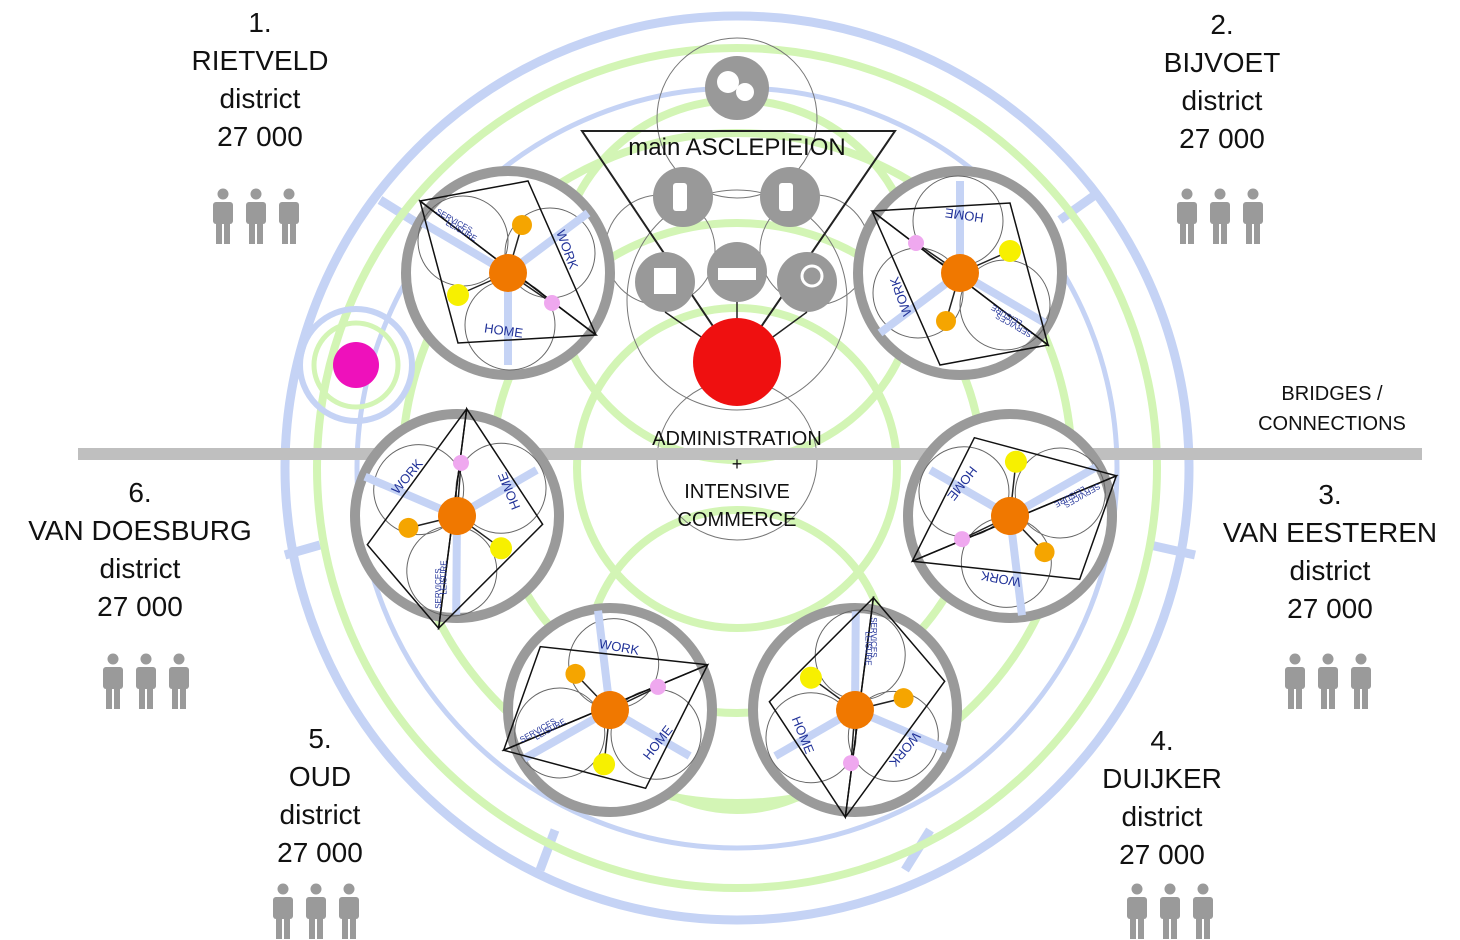 This screenshot has height=940, width=1460. Describe the element at coordinates (736, 147) in the screenshot. I see `asclepieion-label: main ASCLEPIEION` at that location.